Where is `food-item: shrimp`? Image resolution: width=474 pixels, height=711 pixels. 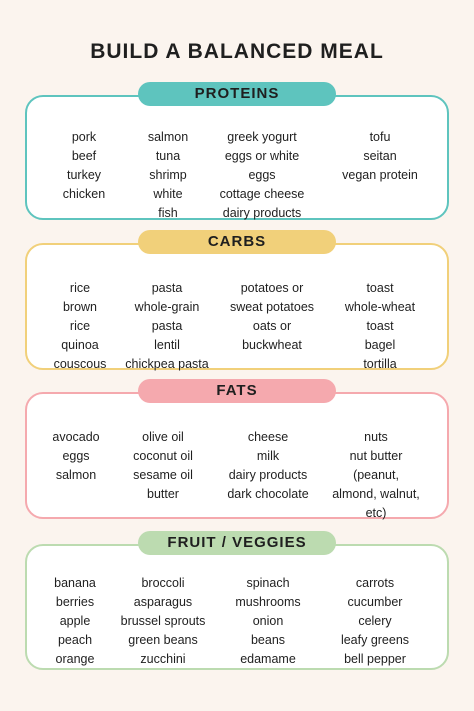 food-item: shrimp is located at coordinates (168, 175).